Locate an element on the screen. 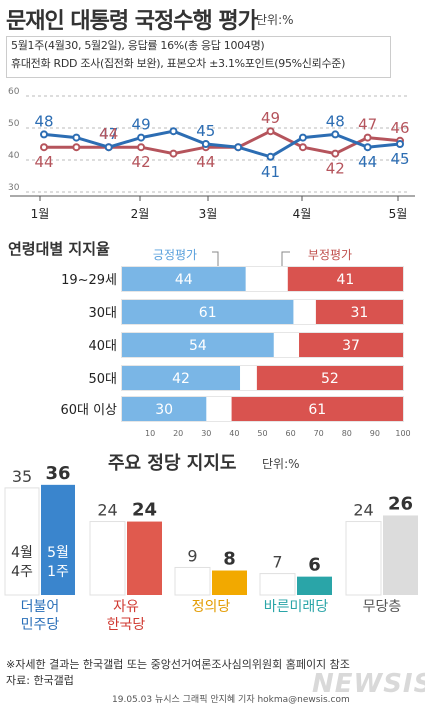  x-tick-label: 80 is located at coordinates (347, 433).